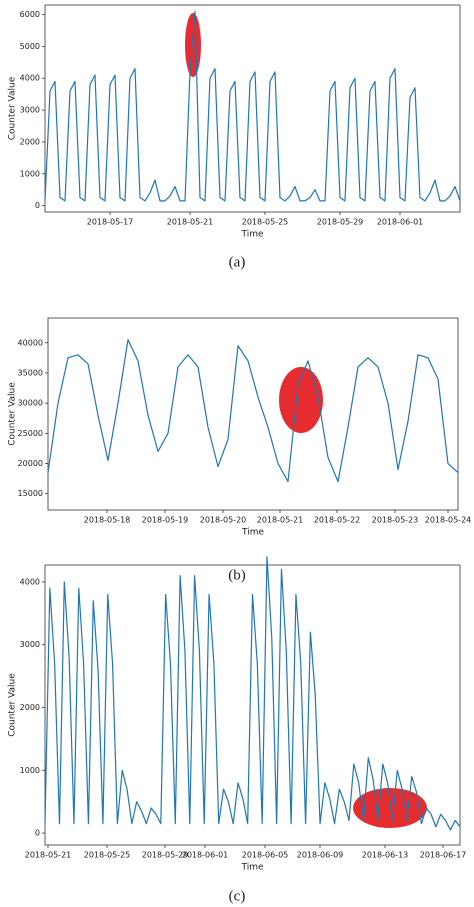  I want to click on x-tick-label: 2018-05-19, so click(165, 520).